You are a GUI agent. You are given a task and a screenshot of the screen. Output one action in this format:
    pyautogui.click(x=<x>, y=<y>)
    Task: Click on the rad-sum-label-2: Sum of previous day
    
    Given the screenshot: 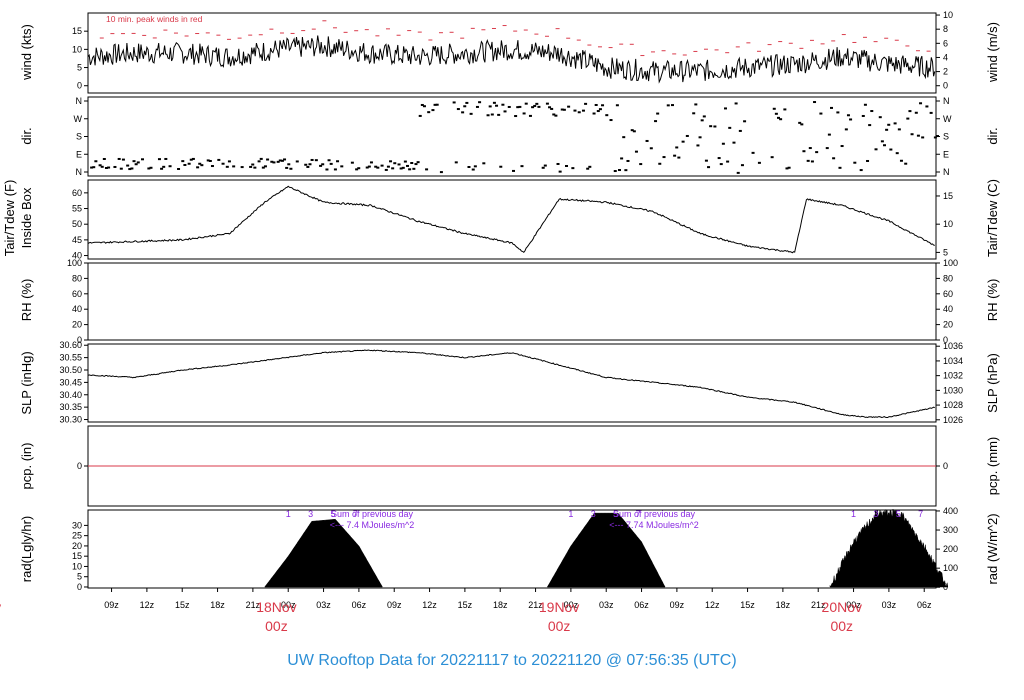 What is the action you would take?
    pyautogui.click(x=654, y=514)
    